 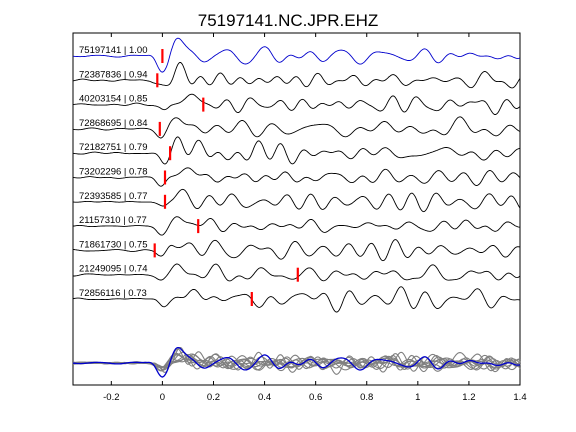 What do you see at coordinates (288, 20) in the screenshot?
I see `chart-title: 75197141.NC.JPR.EHZ` at bounding box center [288, 20].